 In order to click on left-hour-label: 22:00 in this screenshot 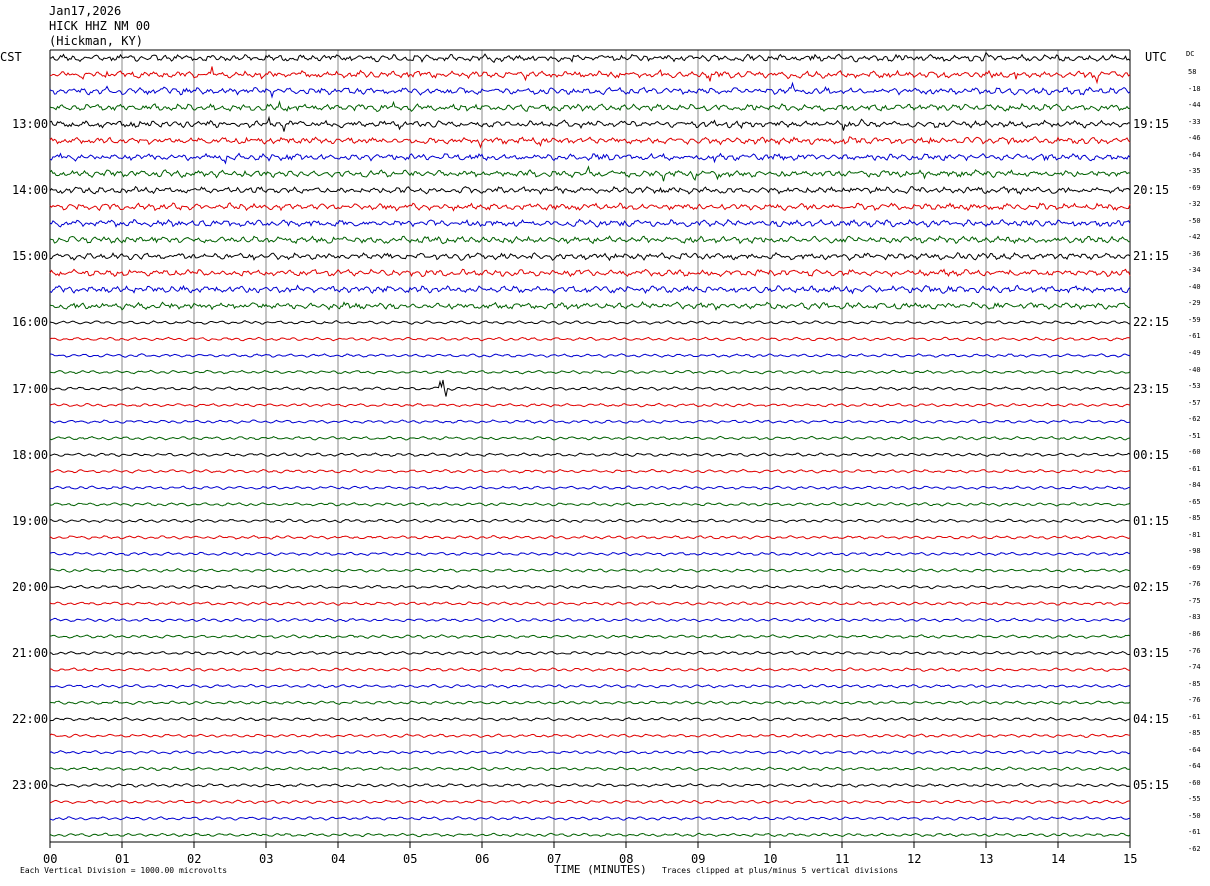, I will do `click(30, 719)`.